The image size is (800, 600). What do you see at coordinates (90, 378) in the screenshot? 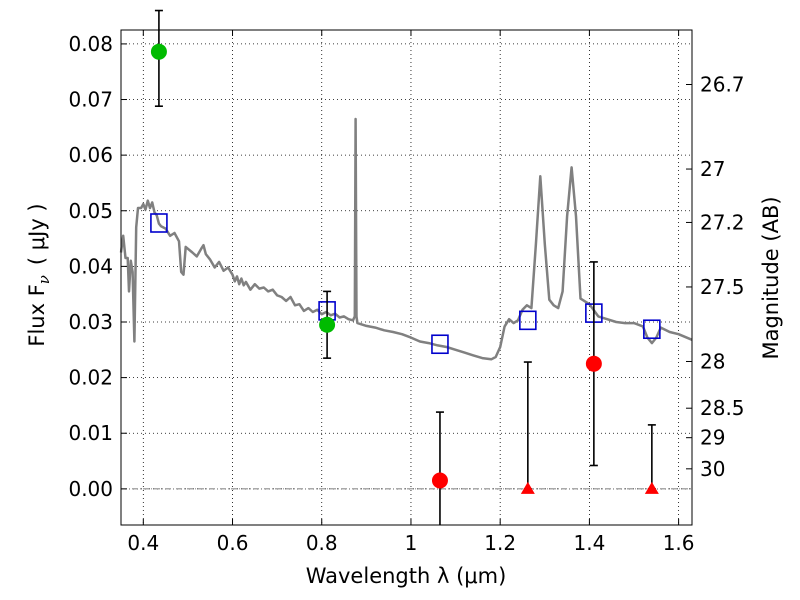
I see `y-tick-label: 0.02` at bounding box center [90, 378].